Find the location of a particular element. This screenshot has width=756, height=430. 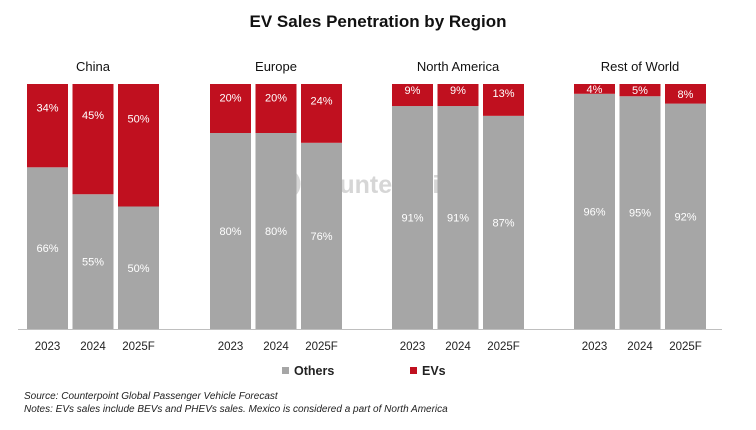

bar-others-north-america-2023 is located at coordinates (412, 217).